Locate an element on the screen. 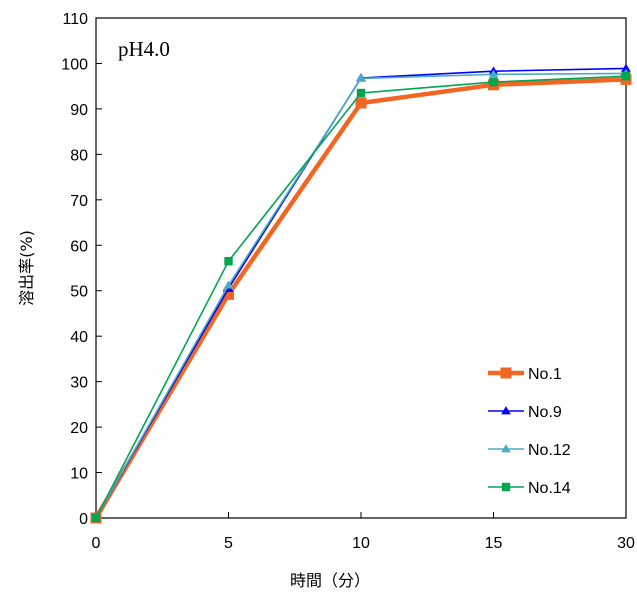 This screenshot has width=637, height=598. y-tick-label: 20 is located at coordinates (79, 428).